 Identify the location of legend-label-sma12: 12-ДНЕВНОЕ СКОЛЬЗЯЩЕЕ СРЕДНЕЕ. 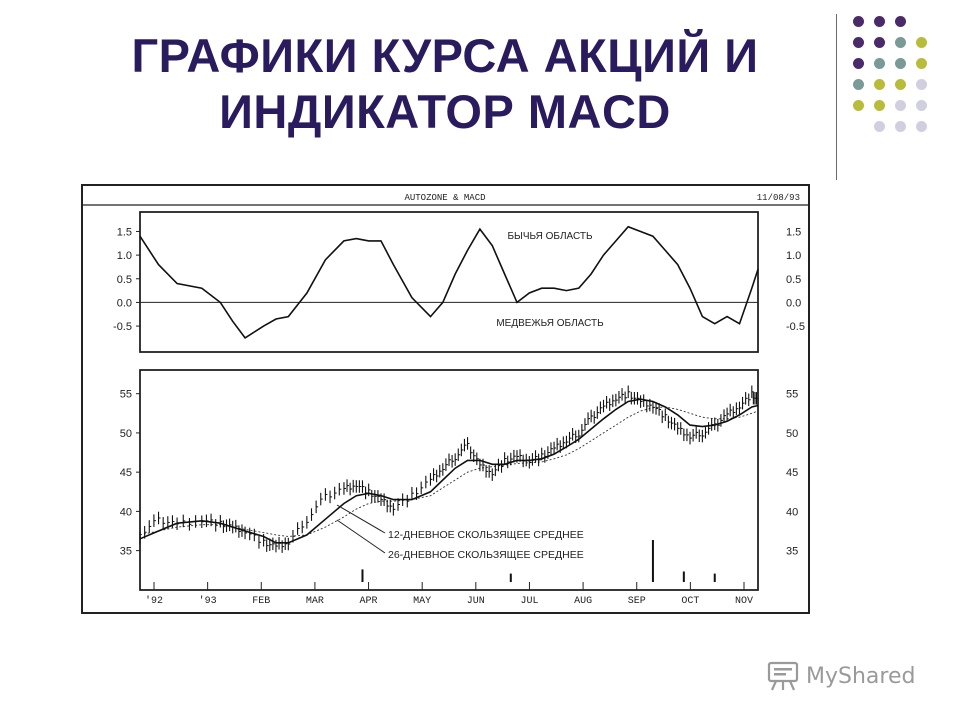
(486, 535).